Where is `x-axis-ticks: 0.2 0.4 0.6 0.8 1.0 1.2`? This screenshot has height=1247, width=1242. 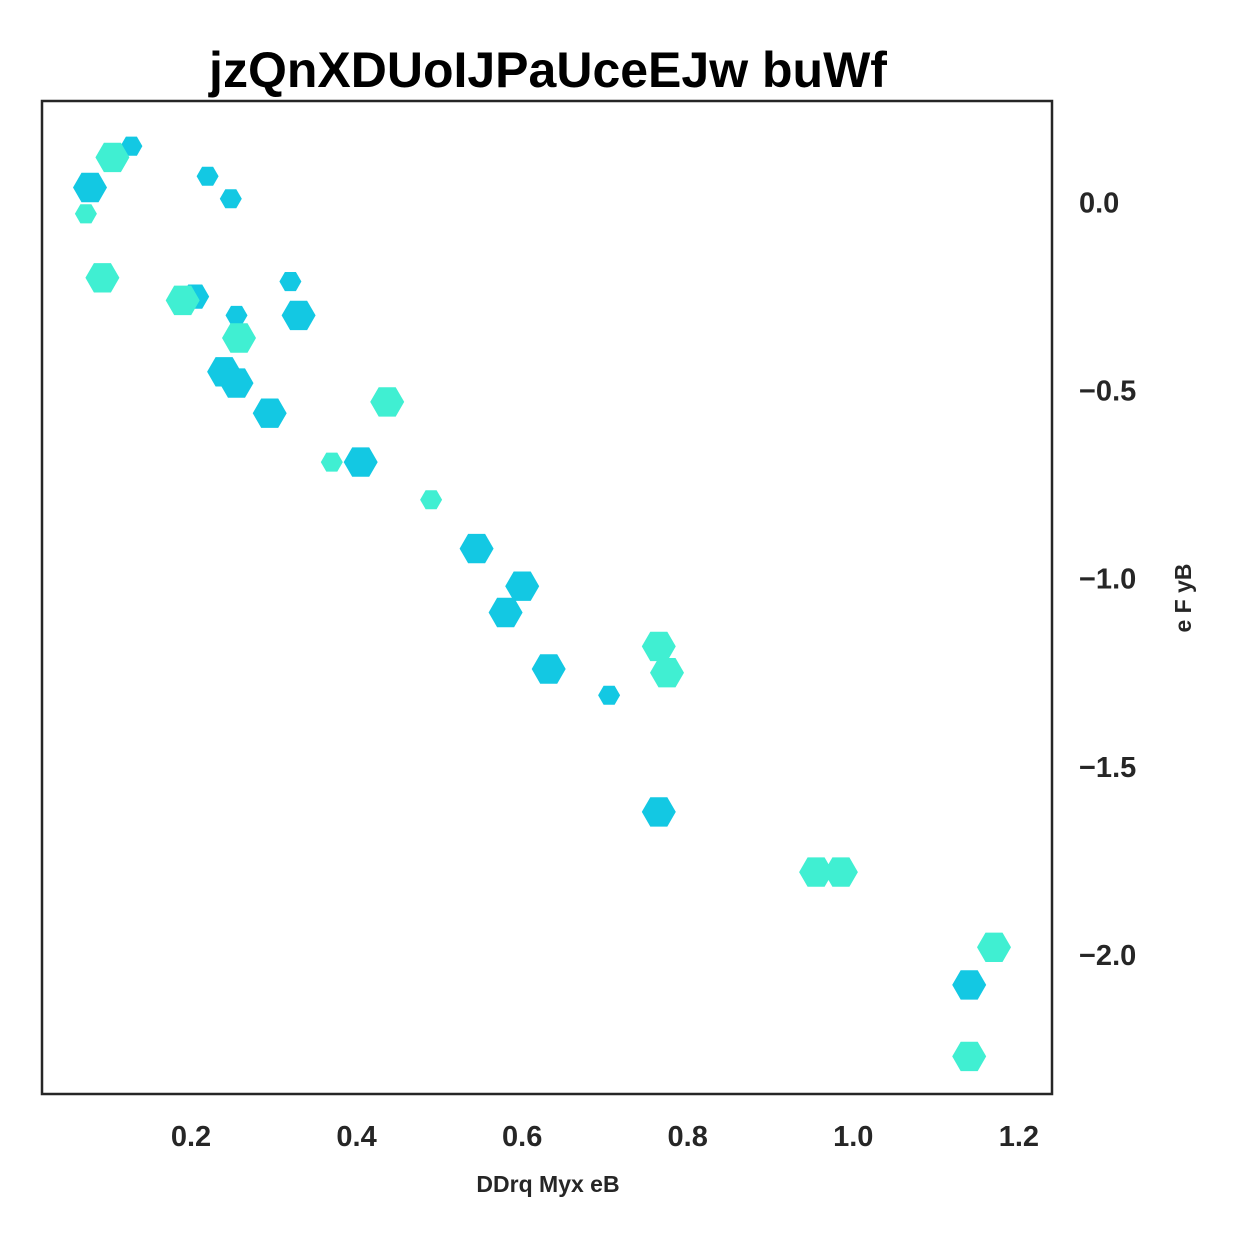 x-axis-ticks: 0.2 0.4 0.6 0.8 1.0 1.2 is located at coordinates (605, 1137).